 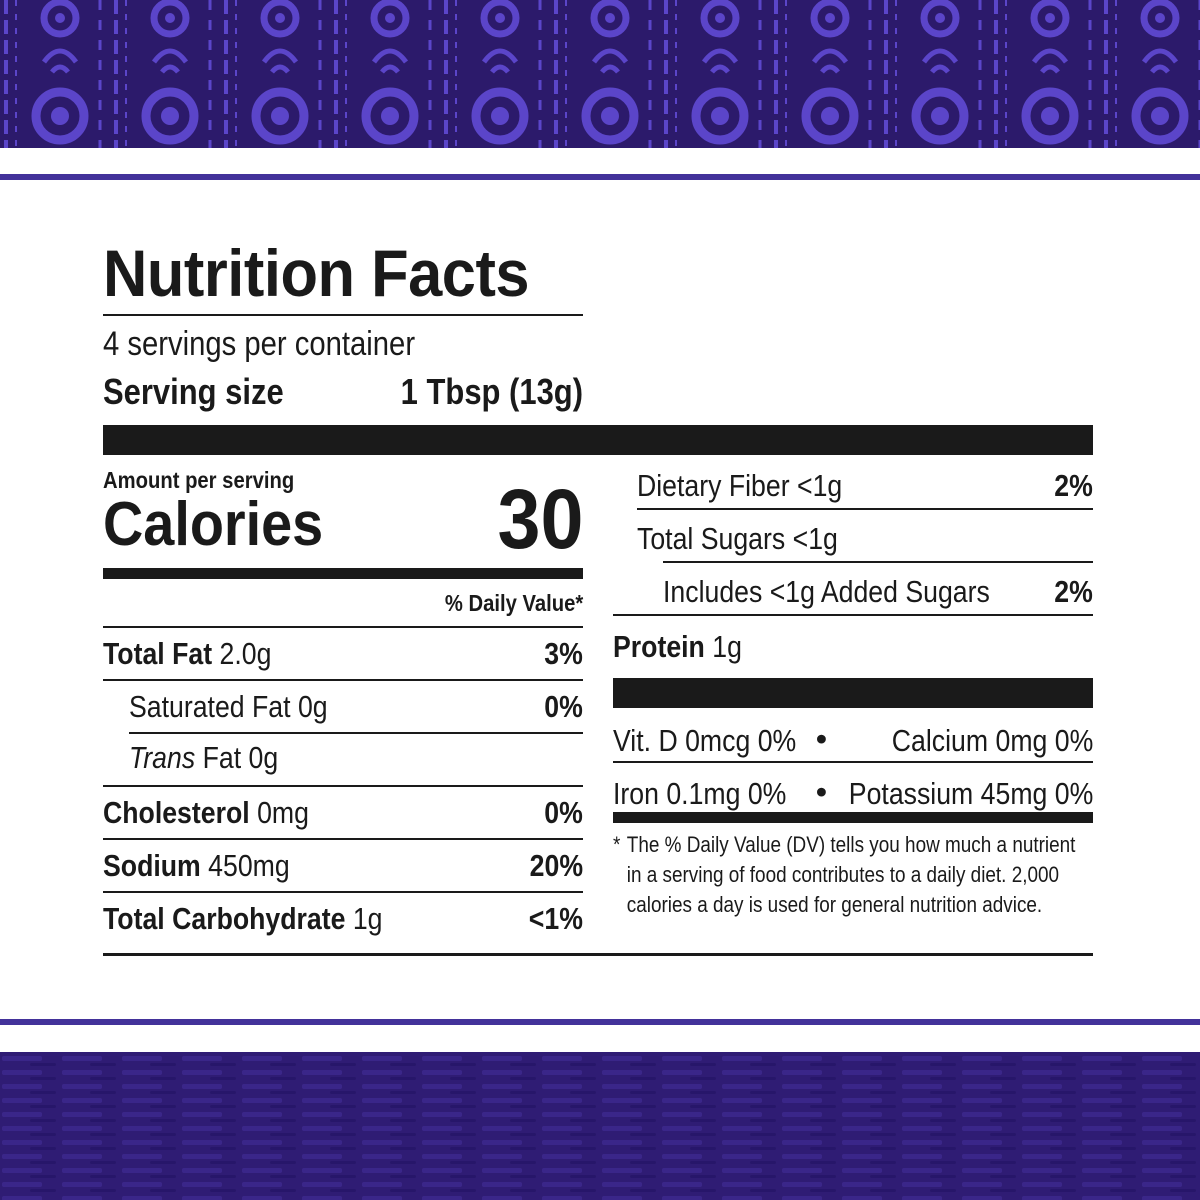 I want to click on ornament-pattern-icon, so click(x=600, y=74).